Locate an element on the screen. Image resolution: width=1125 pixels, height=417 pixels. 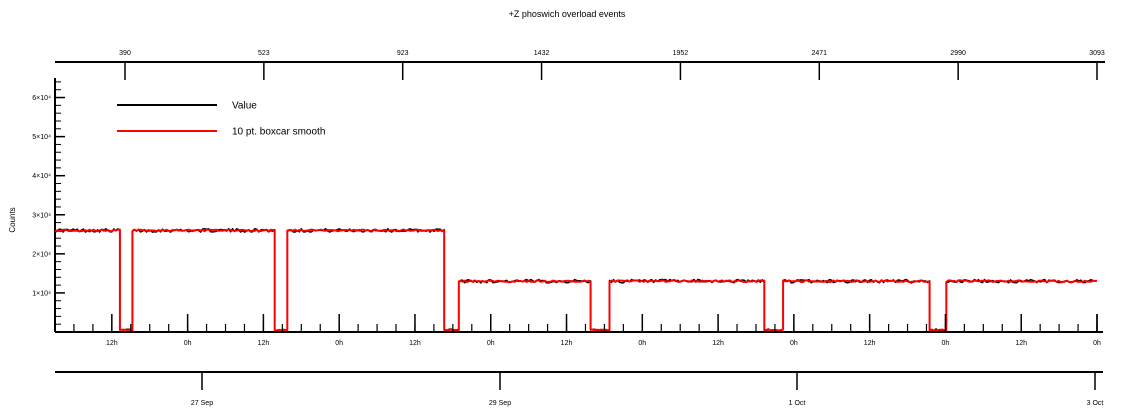
legend-label: Value is located at coordinates (244, 106).